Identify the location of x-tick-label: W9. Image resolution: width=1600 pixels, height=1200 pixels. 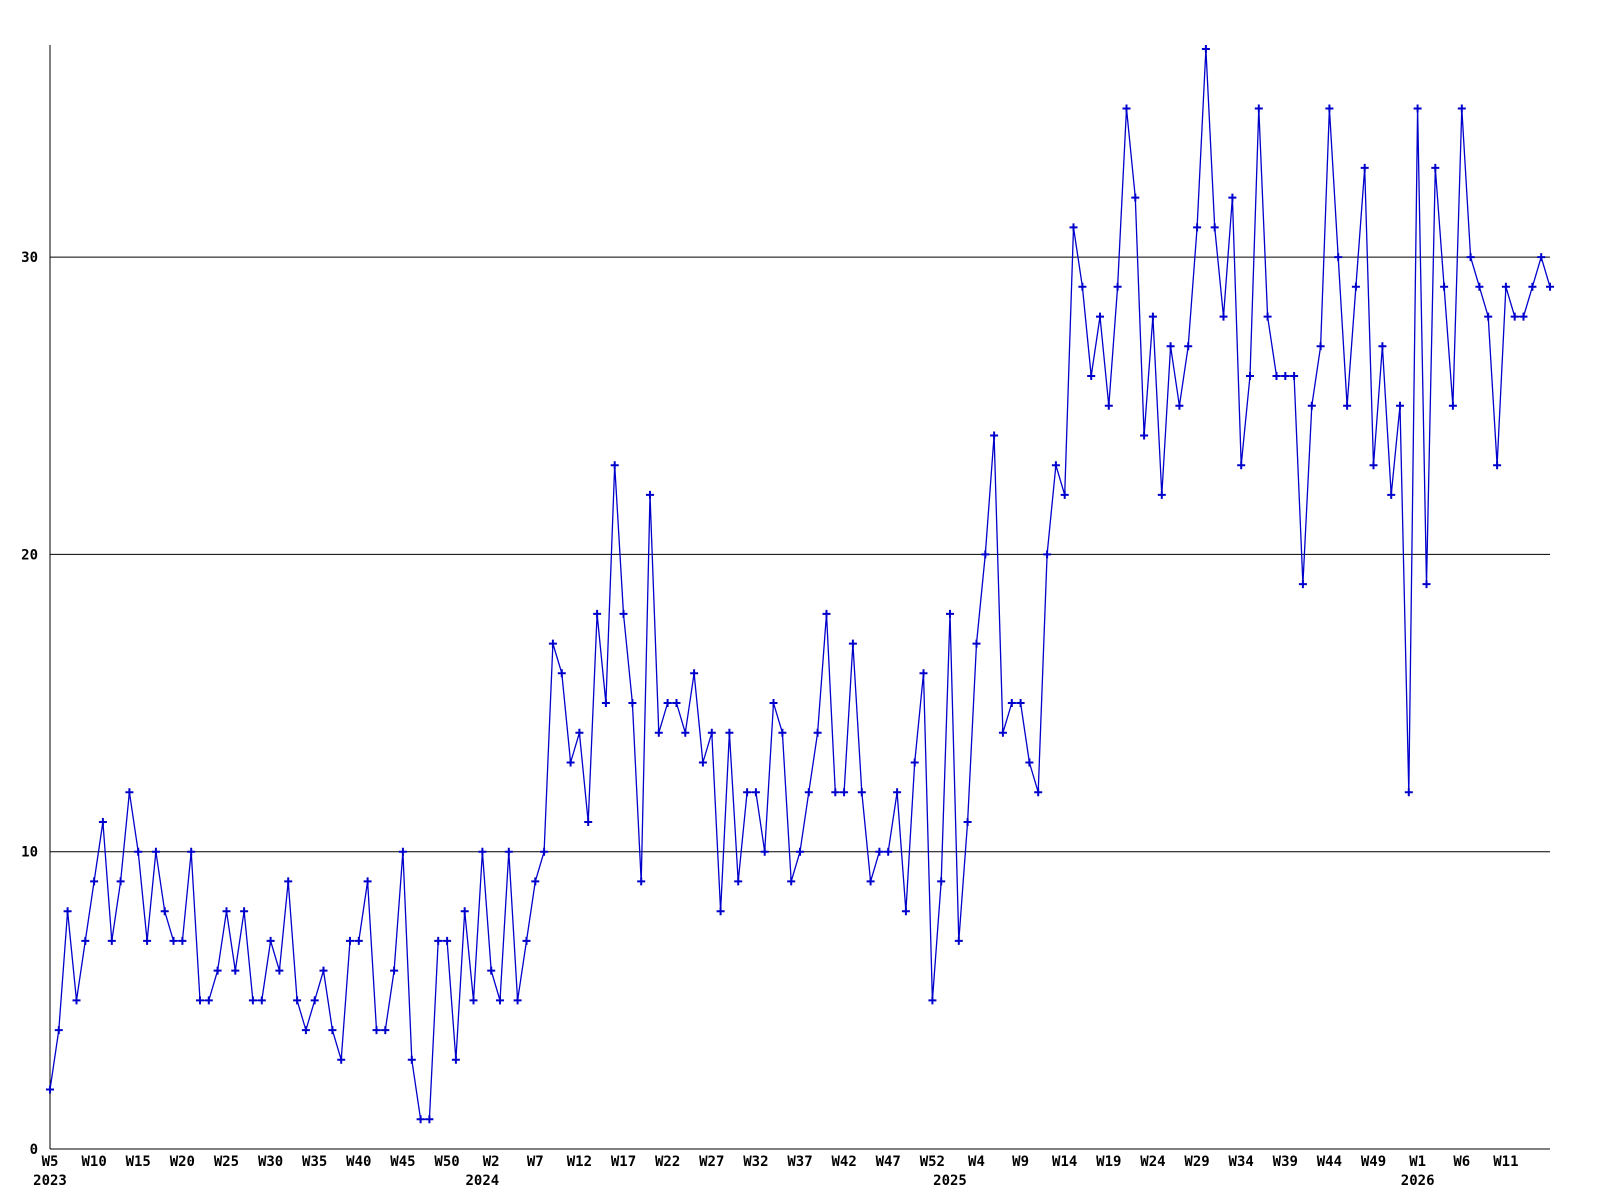
(1020, 1162).